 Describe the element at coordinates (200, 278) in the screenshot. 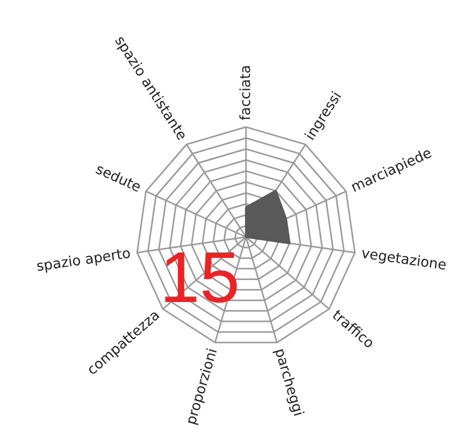

I see `text: 15` at that location.